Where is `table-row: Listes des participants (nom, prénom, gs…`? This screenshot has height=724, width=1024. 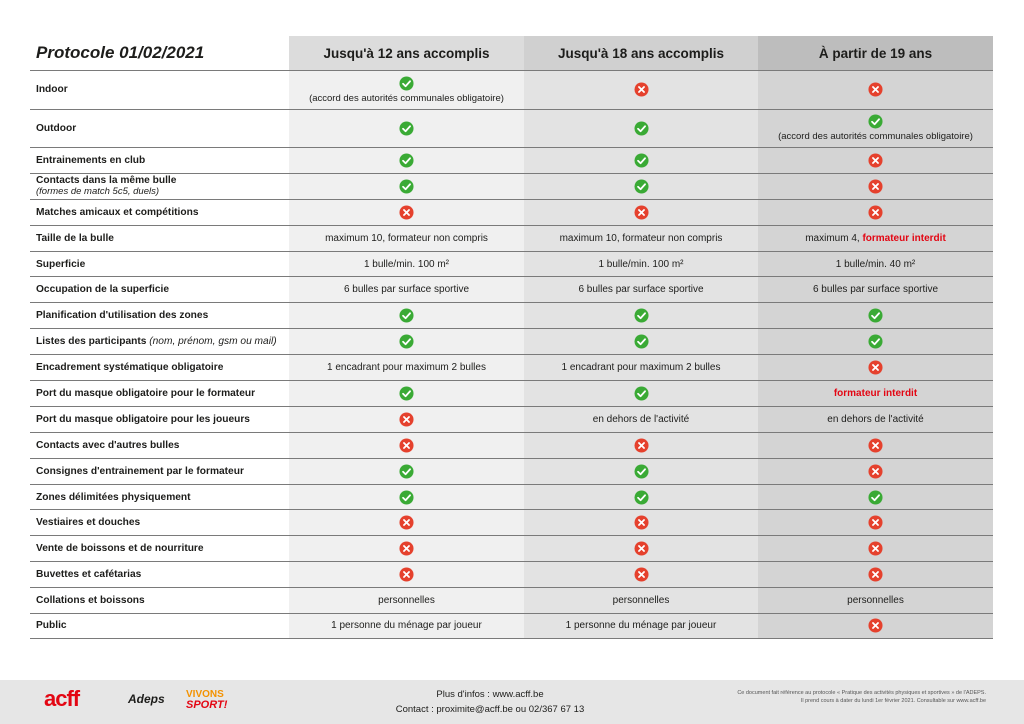
table-row: Listes des participants (nom, prénom, gs… is located at coordinates (511, 341).